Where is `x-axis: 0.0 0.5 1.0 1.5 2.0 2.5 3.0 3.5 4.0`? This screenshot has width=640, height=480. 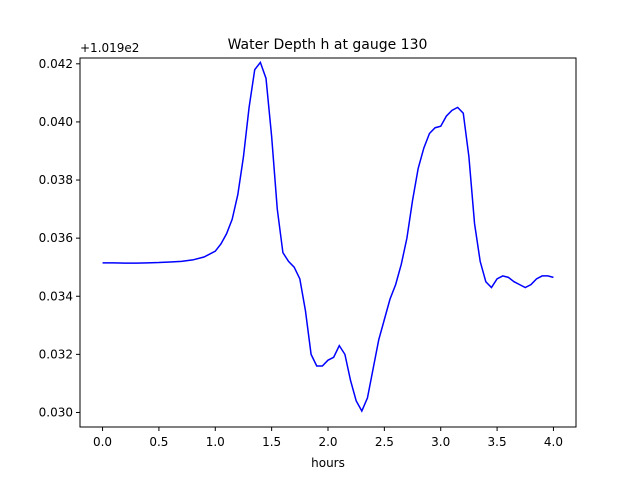 x-axis: 0.0 0.5 1.0 1.5 2.0 2.5 3.0 3.5 4.0 is located at coordinates (328, 438).